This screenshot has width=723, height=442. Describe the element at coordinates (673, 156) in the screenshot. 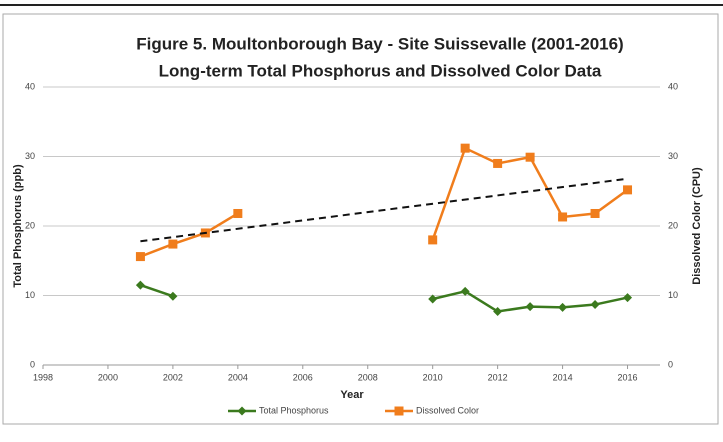

I see `y2-tick-label: 30` at that location.